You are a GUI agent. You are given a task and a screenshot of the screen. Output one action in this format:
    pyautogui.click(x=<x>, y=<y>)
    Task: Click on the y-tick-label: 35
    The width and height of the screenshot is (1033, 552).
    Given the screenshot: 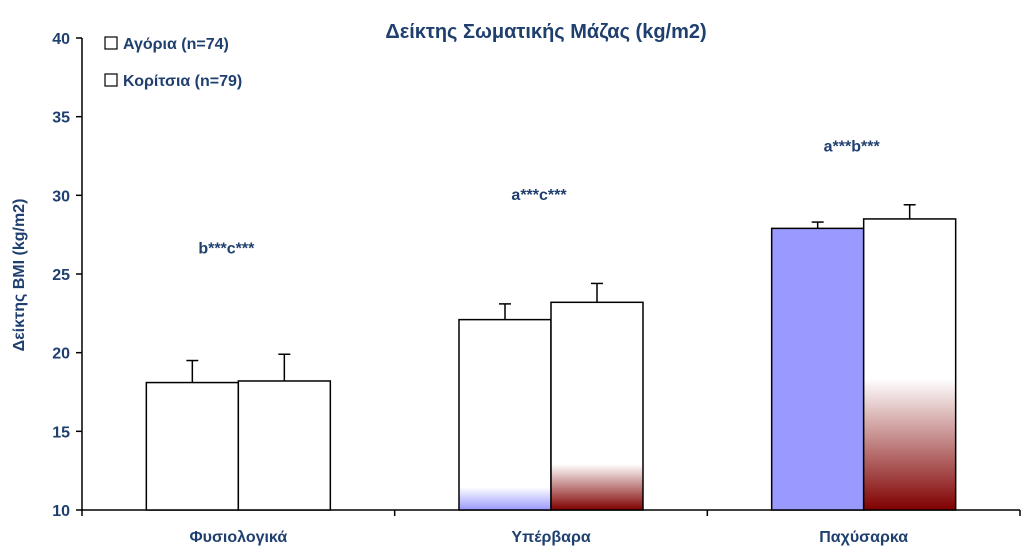 What is the action you would take?
    pyautogui.click(x=61, y=118)
    